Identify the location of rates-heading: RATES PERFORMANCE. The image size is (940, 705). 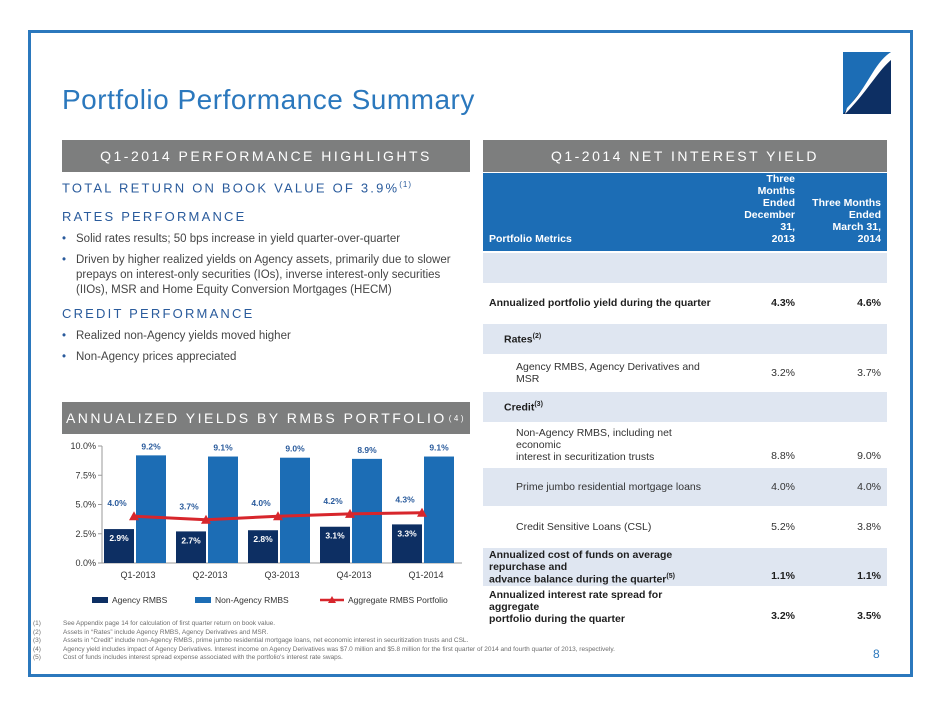
(154, 217).